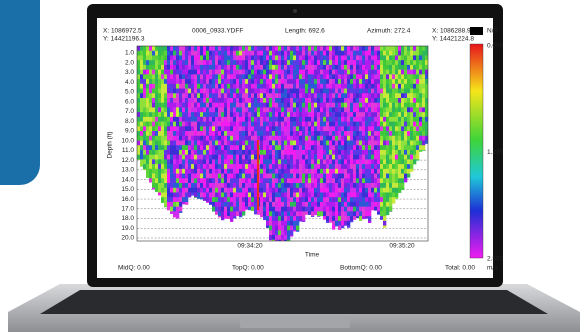  What do you see at coordinates (402, 246) in the screenshot?
I see `x-tick-label: 09:35:20` at bounding box center [402, 246].